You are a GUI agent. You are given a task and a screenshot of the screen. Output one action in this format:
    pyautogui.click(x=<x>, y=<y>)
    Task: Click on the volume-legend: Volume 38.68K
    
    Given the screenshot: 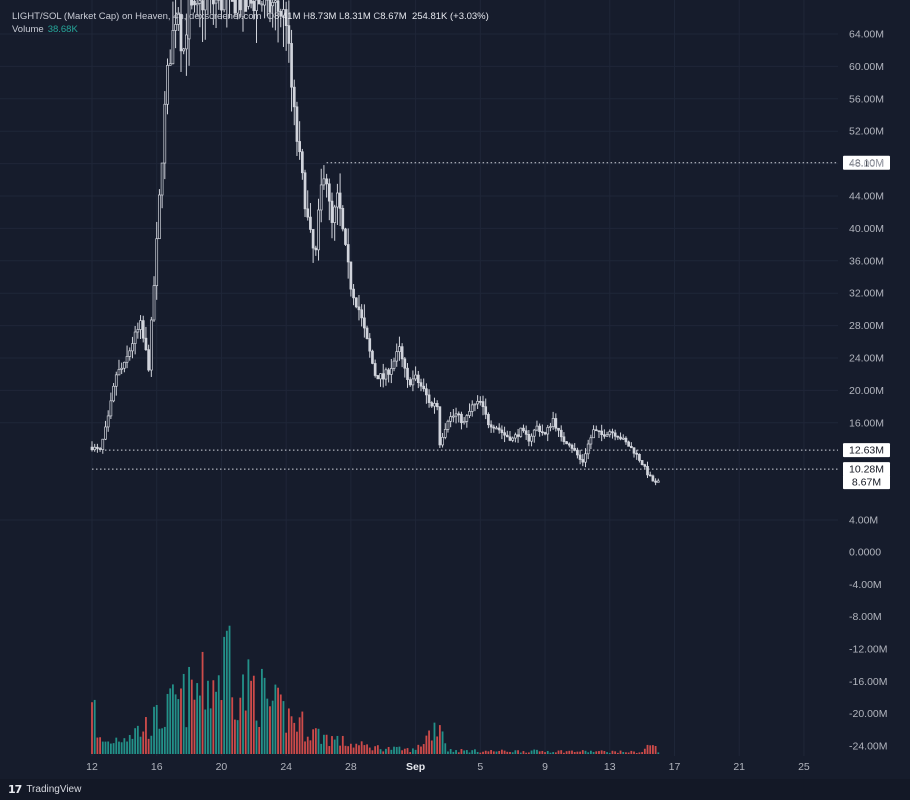 What is the action you would take?
    pyautogui.click(x=45, y=29)
    